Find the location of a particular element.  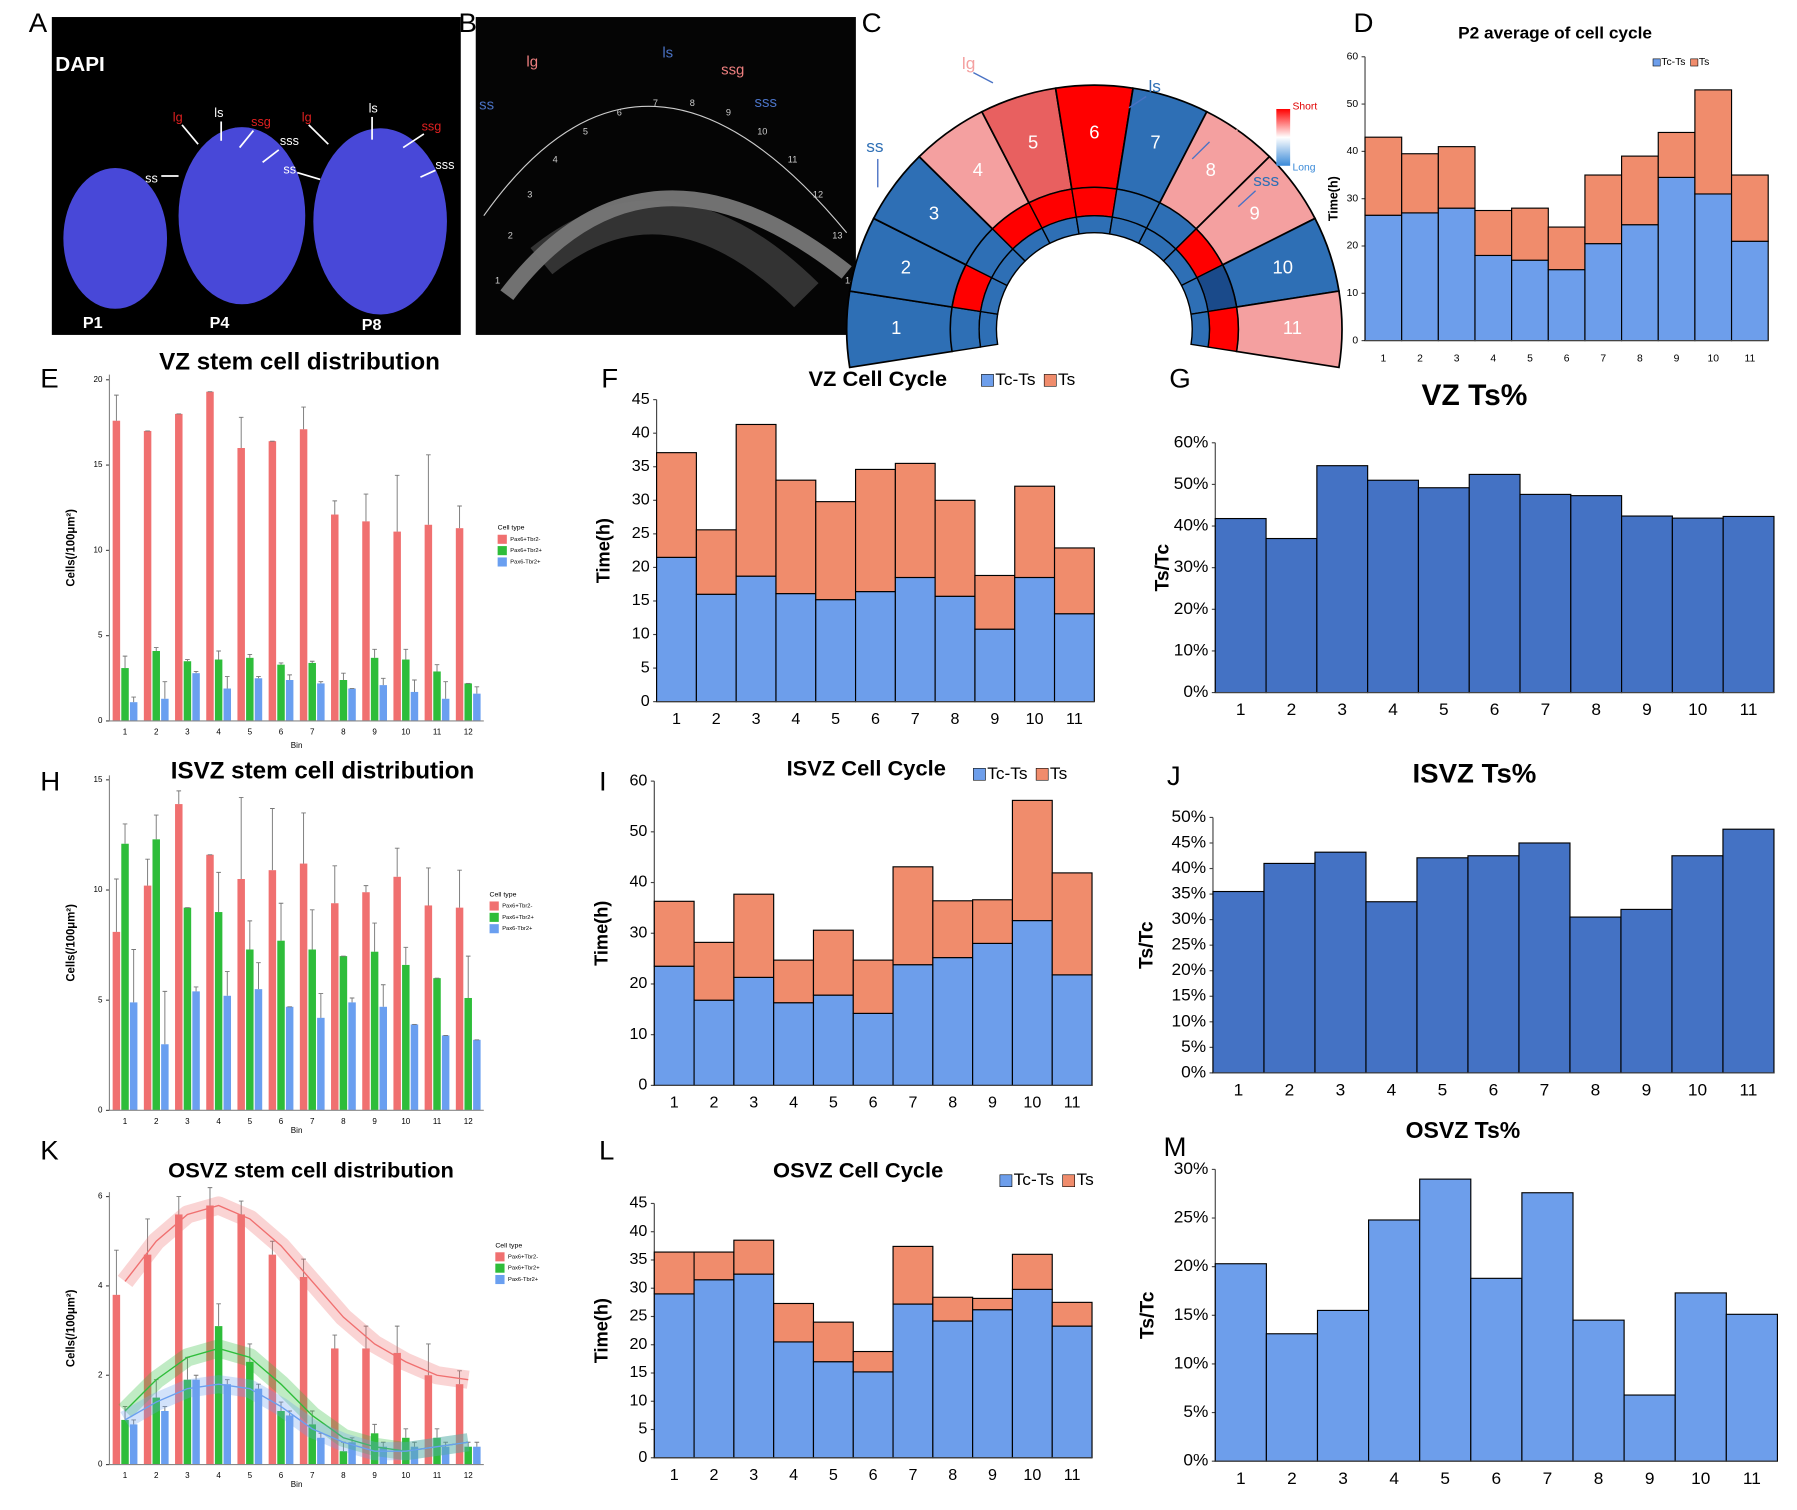

x-tick-label: 1 is located at coordinates (1383, 359).